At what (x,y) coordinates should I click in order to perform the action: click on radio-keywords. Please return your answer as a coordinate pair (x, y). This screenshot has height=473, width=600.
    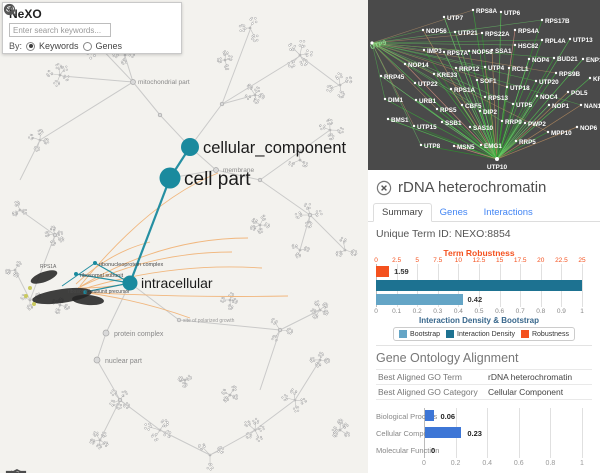
    Looking at the image, I should click on (31, 46).